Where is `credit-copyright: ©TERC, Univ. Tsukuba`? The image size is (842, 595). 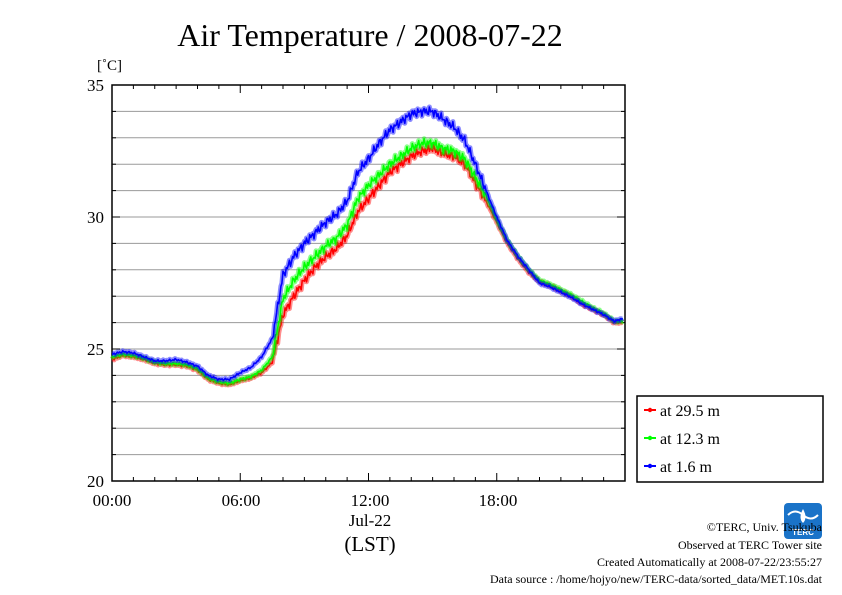 credit-copyright: ©TERC, Univ. Tsukuba is located at coordinates (765, 527).